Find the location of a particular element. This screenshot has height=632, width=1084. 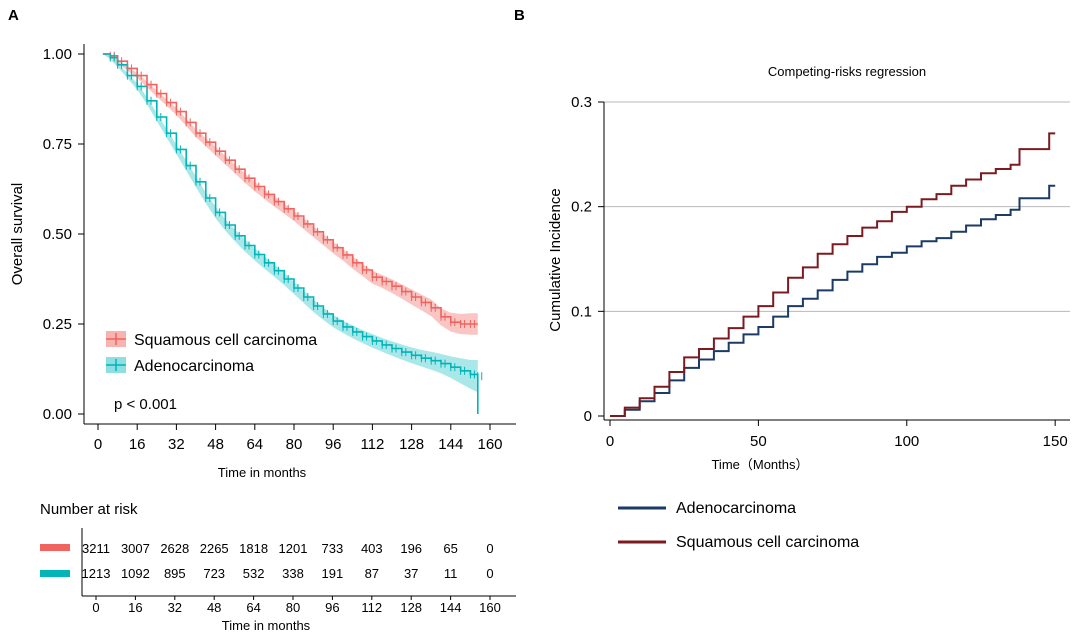

risk-cell: 11 is located at coordinates (451, 573).